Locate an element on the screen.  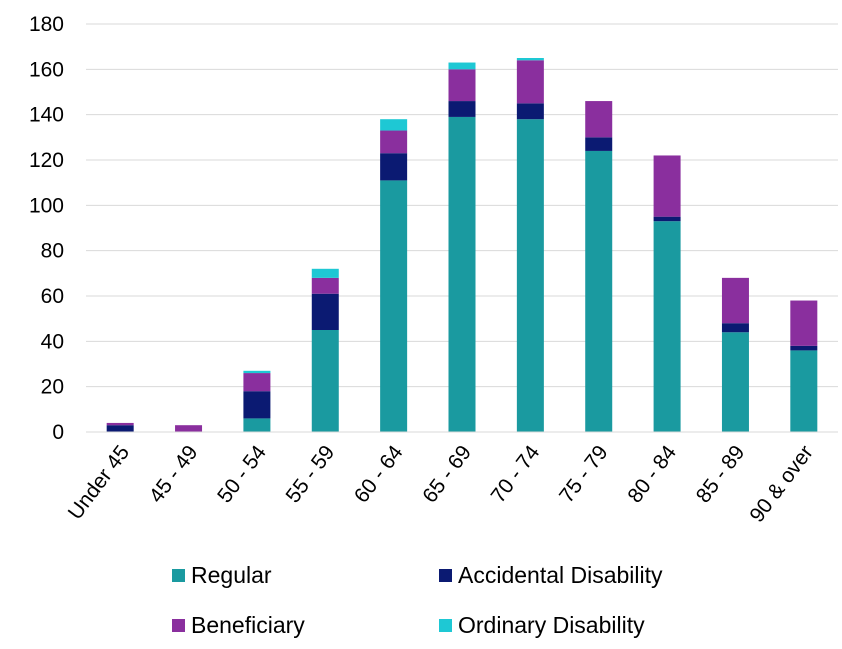
y-tick-label: 20 is located at coordinates (52, 387).